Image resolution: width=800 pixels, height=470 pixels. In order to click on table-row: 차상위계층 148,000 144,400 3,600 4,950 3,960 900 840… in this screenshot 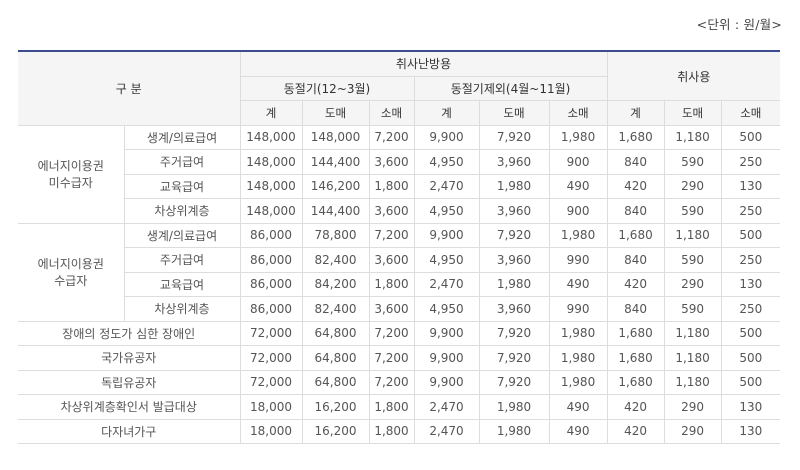, I will do `click(399, 211)`.